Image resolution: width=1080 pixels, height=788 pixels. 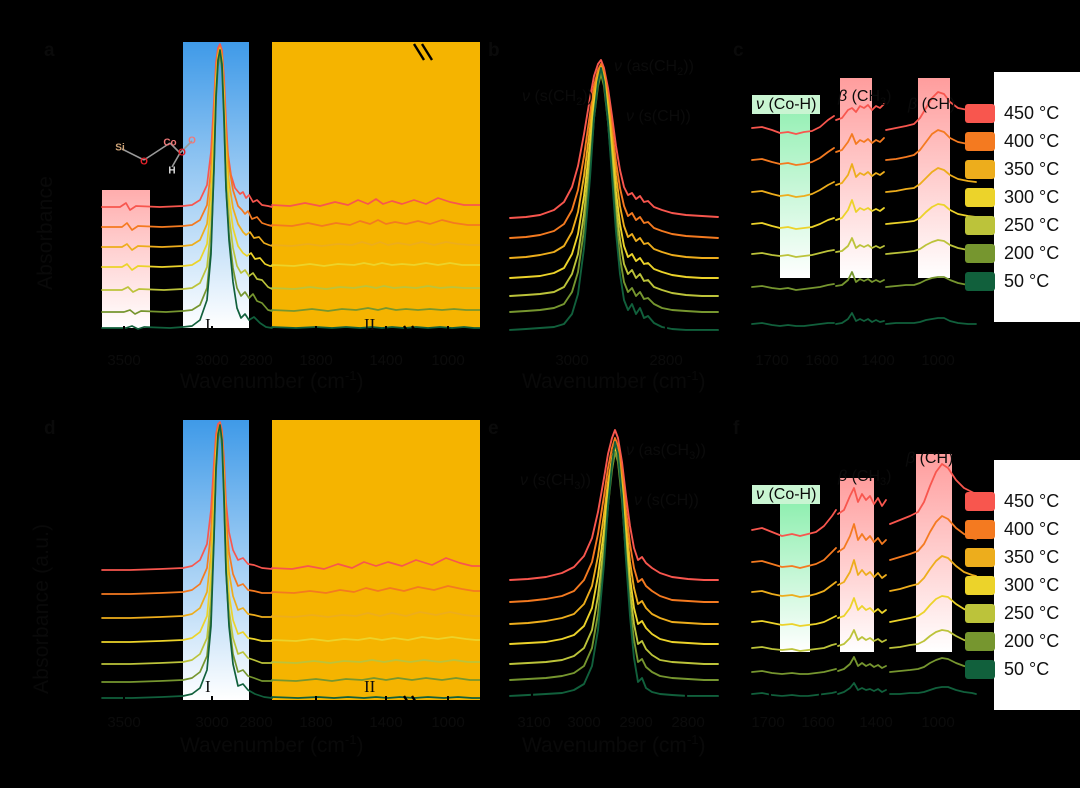 What do you see at coordinates (980, 669) in the screenshot?
I see `legend-swatch-50-b` at bounding box center [980, 669].